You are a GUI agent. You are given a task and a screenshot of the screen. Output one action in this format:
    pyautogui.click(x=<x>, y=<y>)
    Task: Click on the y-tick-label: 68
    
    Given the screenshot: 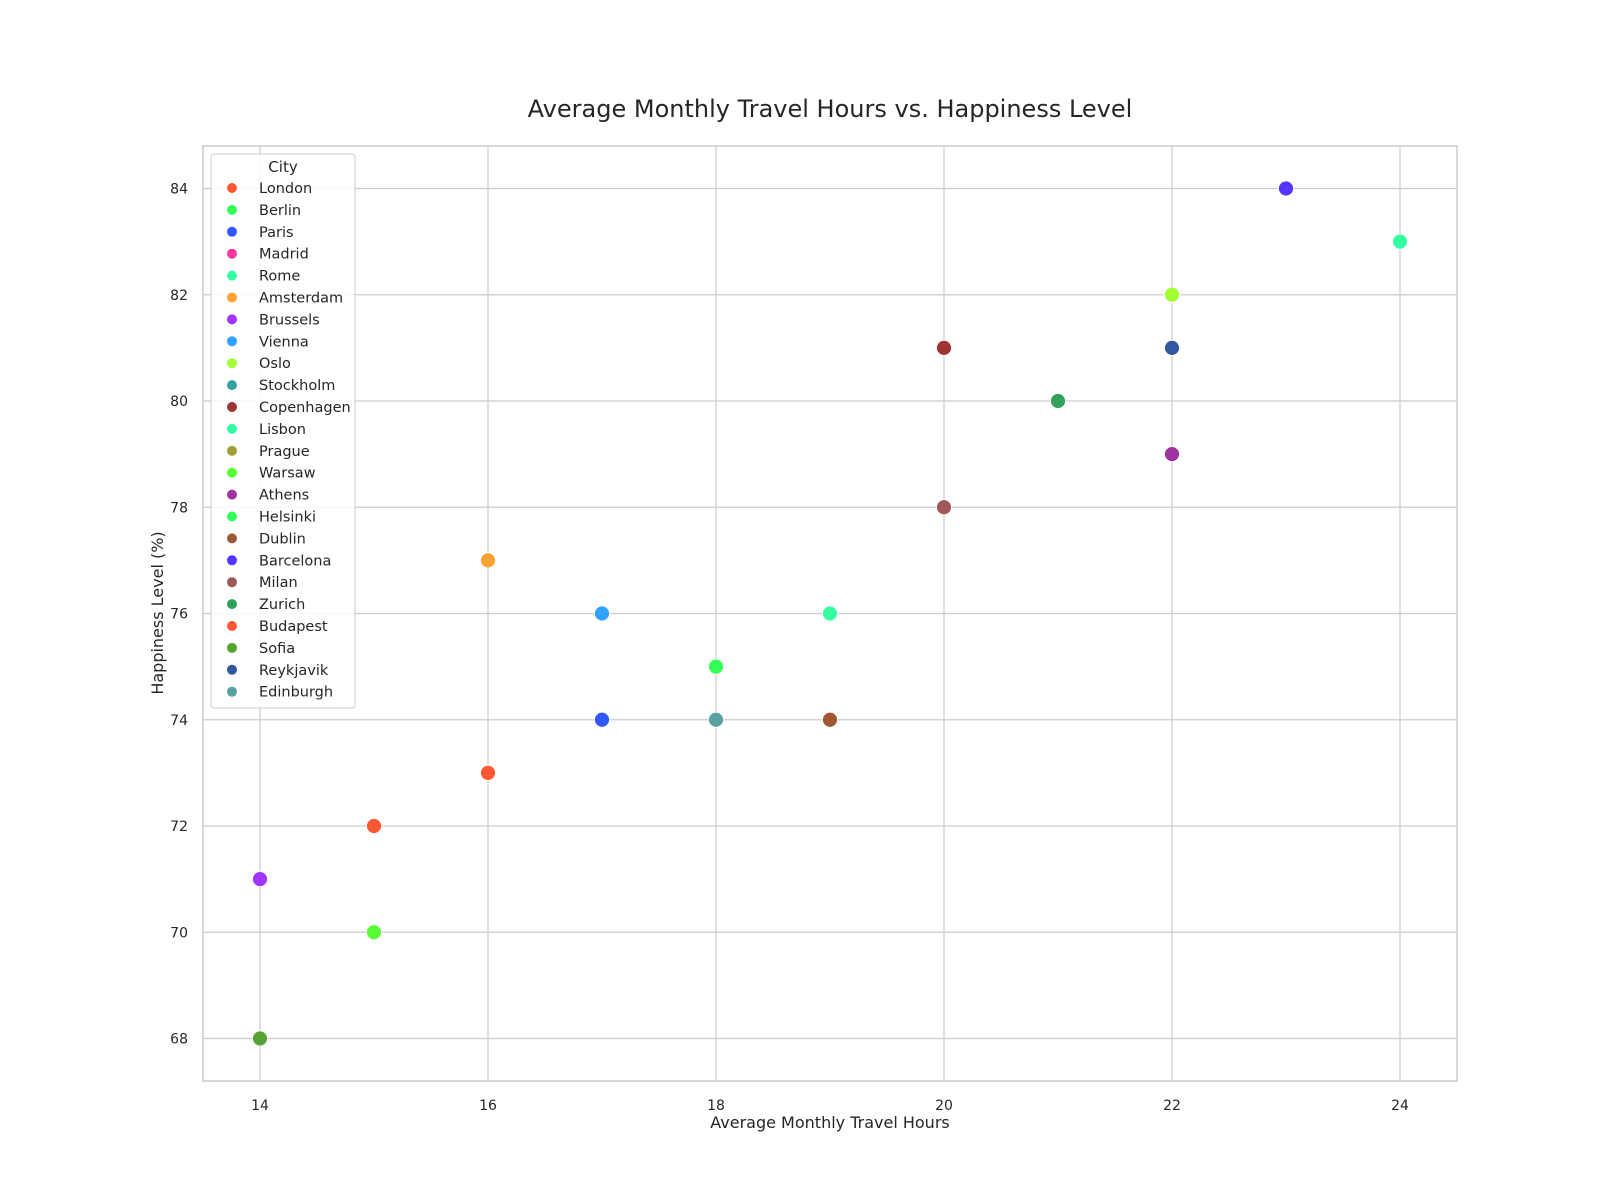 What is the action you would take?
    pyautogui.click(x=179, y=1040)
    